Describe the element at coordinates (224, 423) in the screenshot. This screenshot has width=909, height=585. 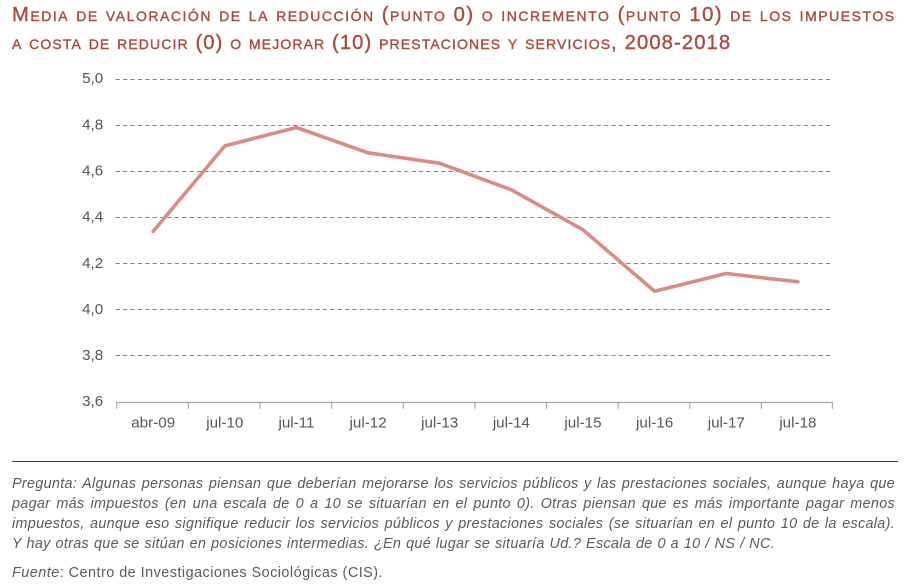
I see `svg-text: jul-10` at that location.